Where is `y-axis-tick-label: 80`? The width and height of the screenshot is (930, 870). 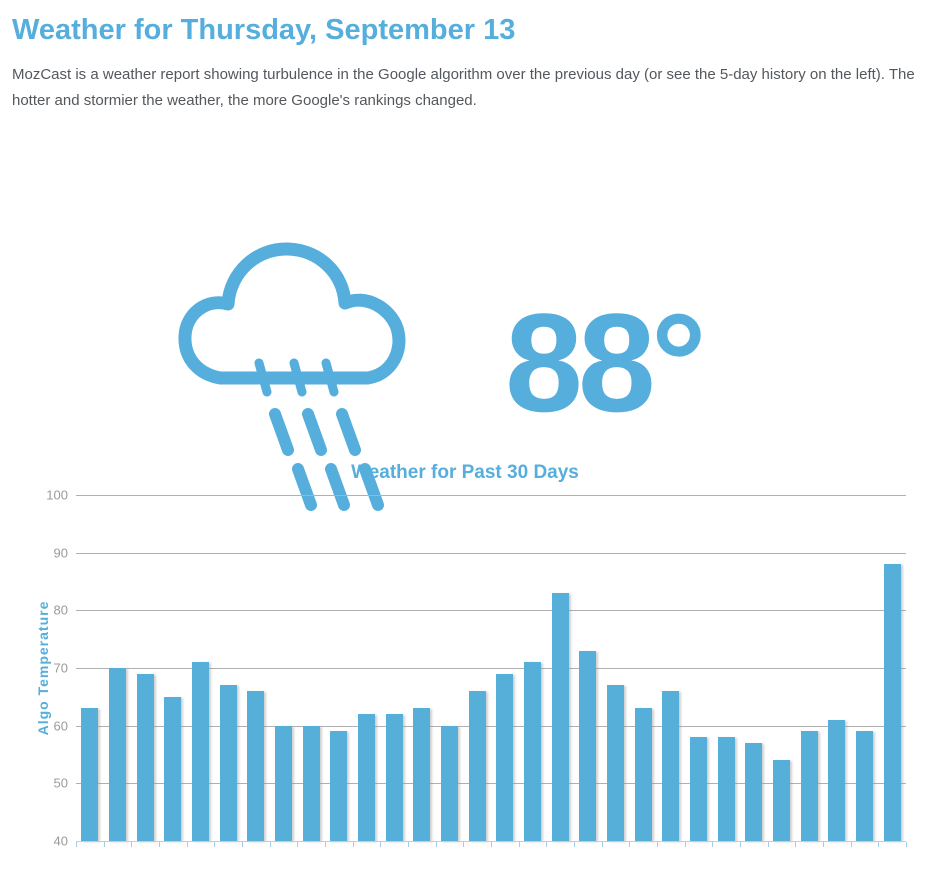 y-axis-tick-label: 80 is located at coordinates (60, 610).